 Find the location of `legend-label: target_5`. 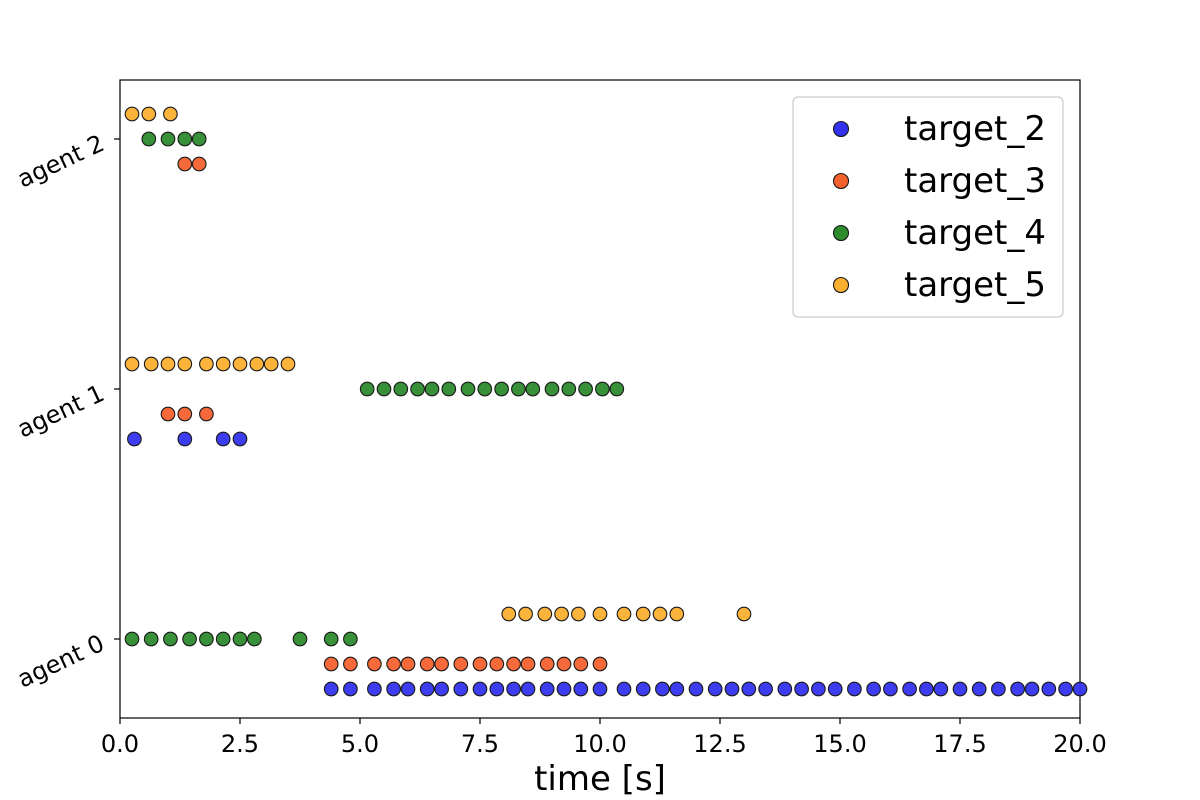

legend-label: target_5 is located at coordinates (975, 285).